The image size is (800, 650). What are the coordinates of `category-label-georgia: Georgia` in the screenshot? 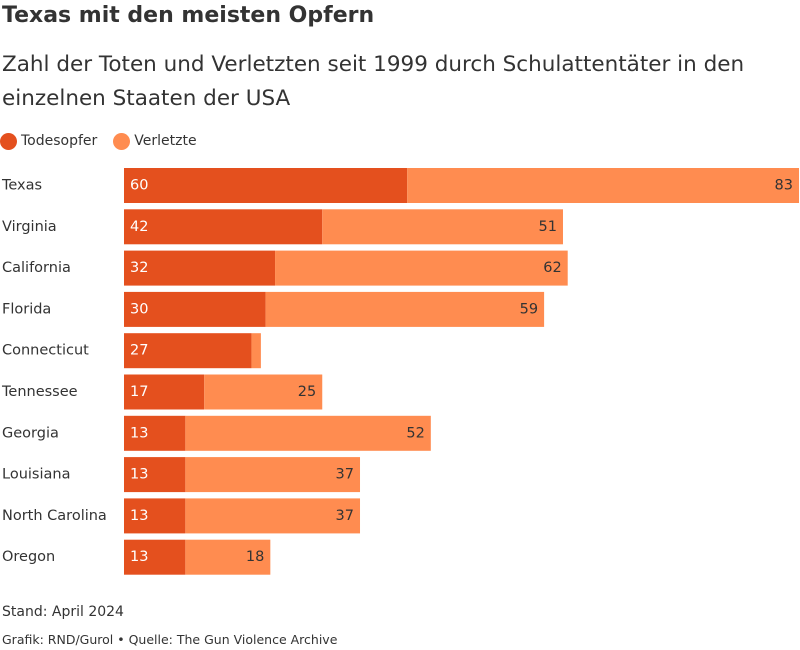 It's located at (30, 433).